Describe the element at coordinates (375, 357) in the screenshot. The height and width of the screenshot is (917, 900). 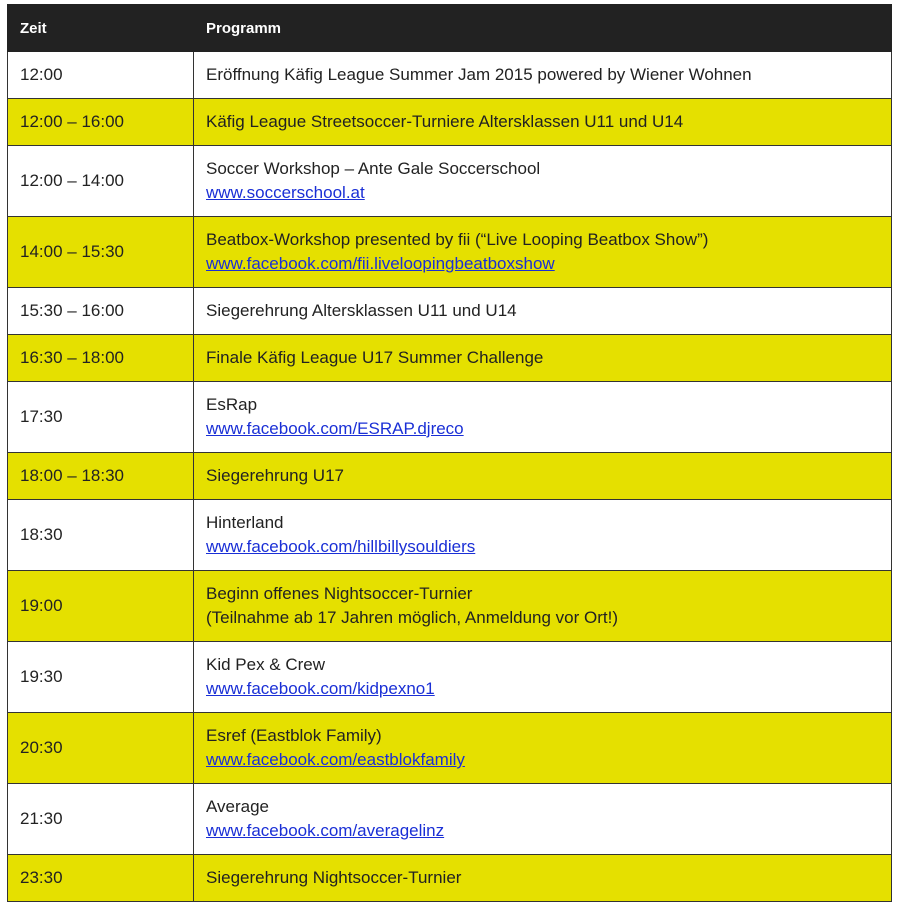
I see `program-title: Finale Käfig League U17 Summer Challenge` at that location.